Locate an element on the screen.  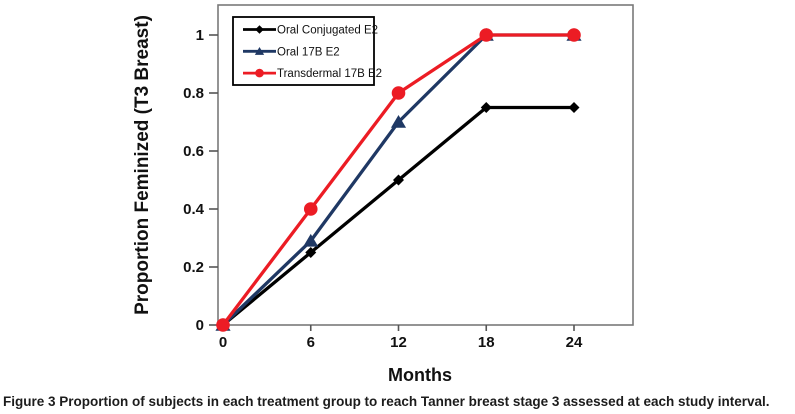
legend-entry-oral-17b-e2: Oral 17B E2 is located at coordinates (291, 52).